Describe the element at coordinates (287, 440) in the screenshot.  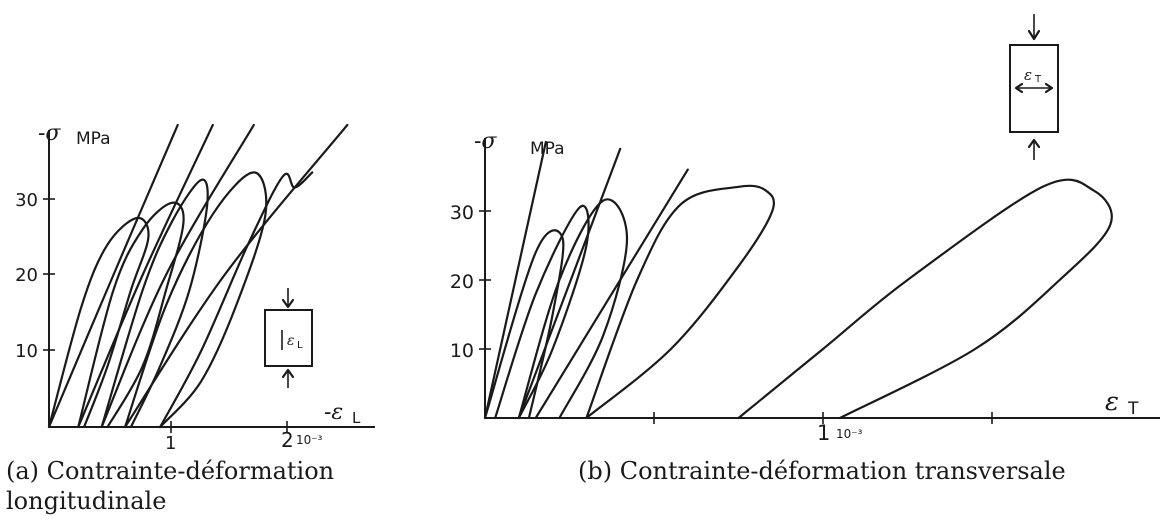
I see `panel-a-xtick-label-2: 2` at that location.